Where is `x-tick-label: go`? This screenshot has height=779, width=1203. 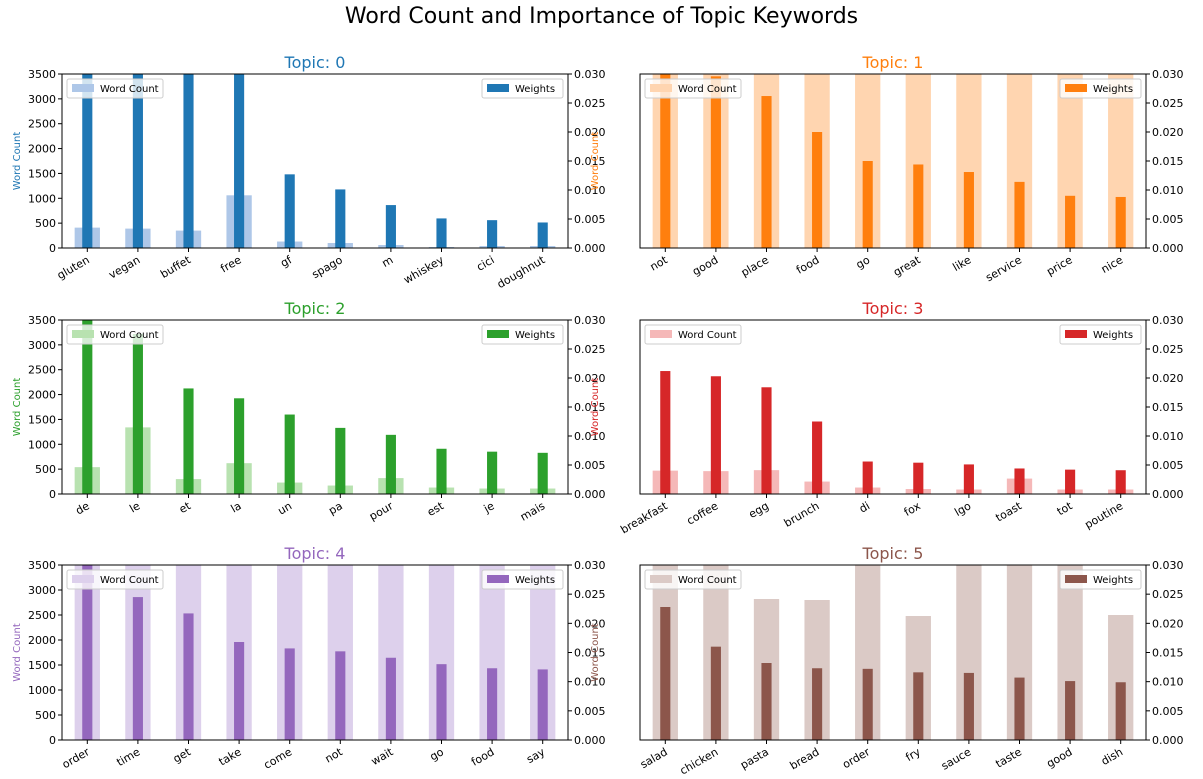 x-tick-label: go is located at coordinates (437, 754).